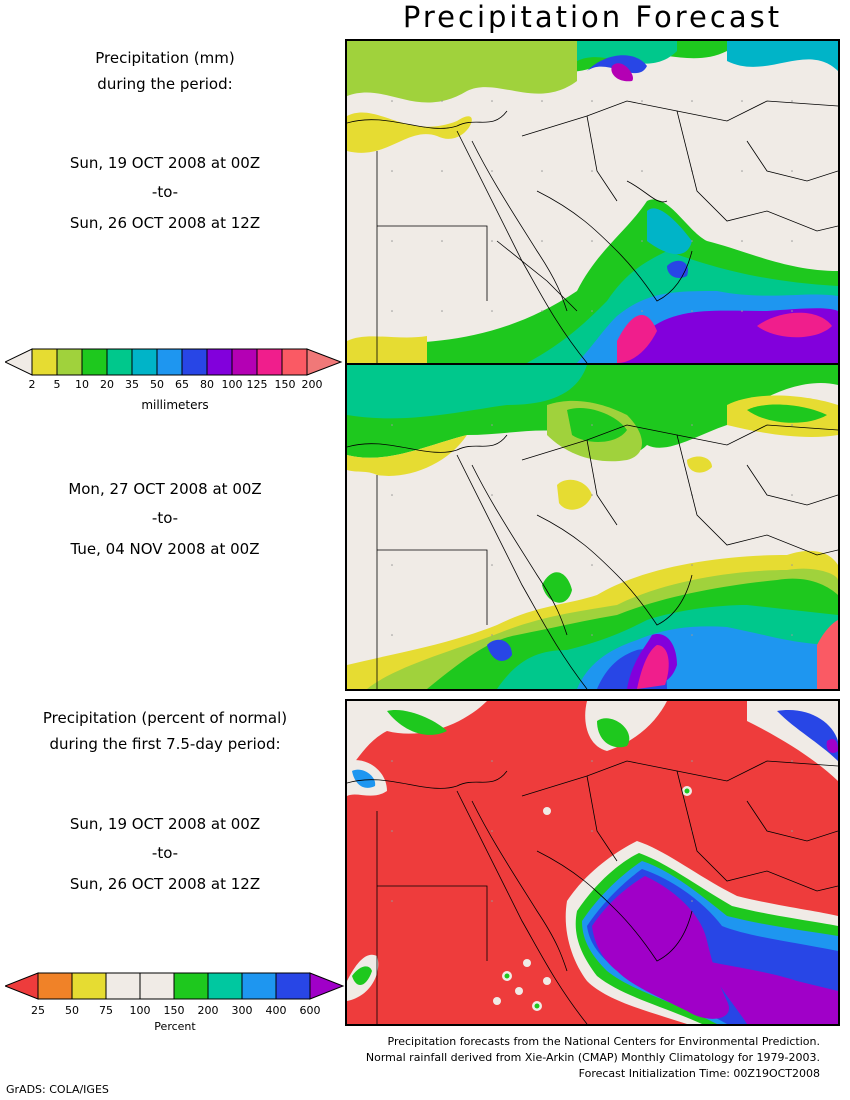 This screenshot has width=850, height=1100. Describe the element at coordinates (257, 384) in the screenshot. I see `colorbar-mm-tick: 125` at that location.